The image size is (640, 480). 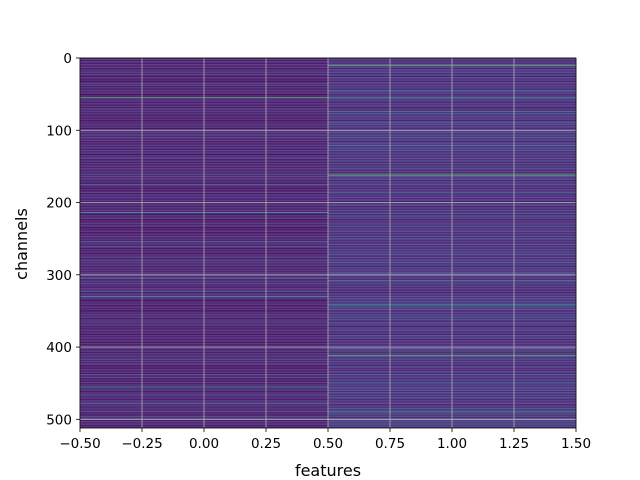 What do you see at coordinates (59, 348) in the screenshot?
I see `y-tick-label: 400` at bounding box center [59, 348].